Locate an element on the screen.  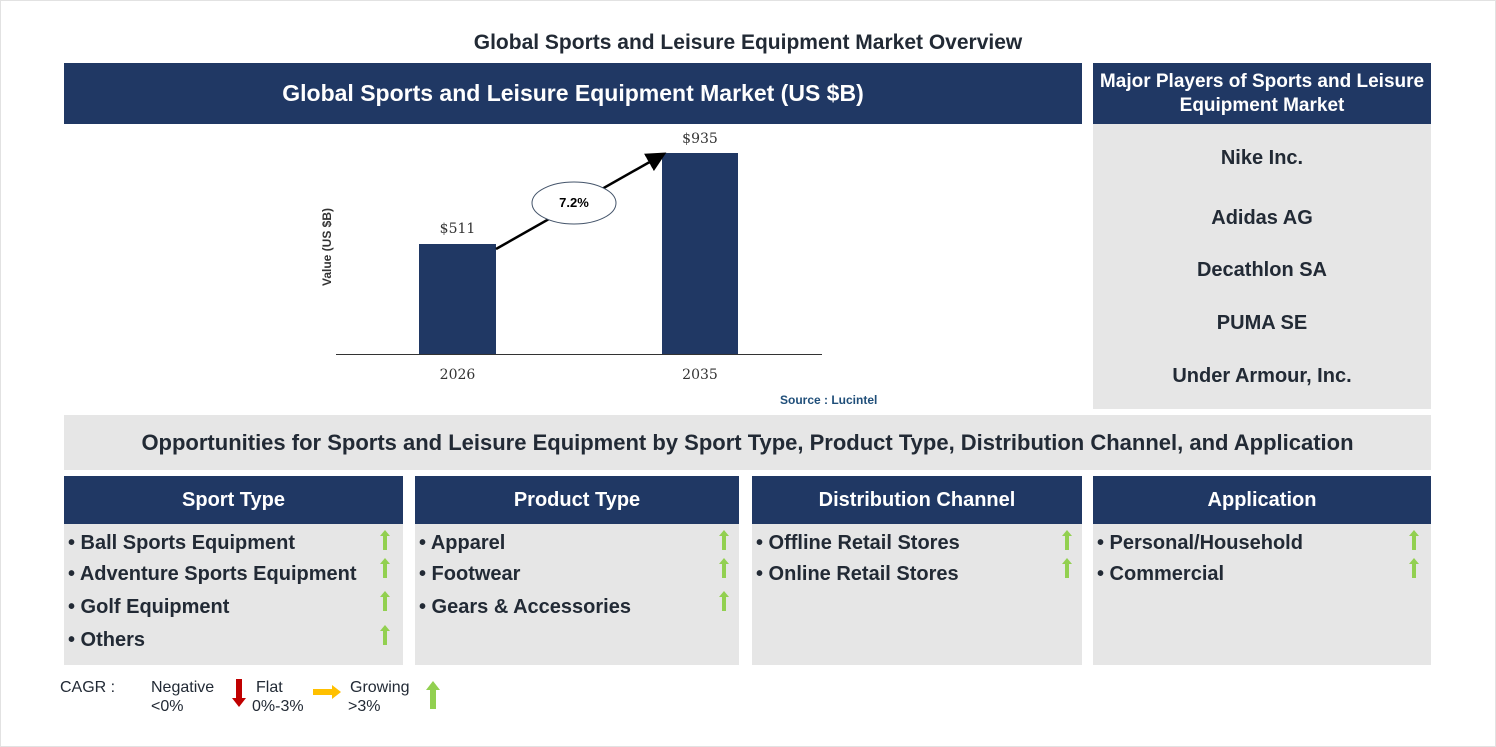
player-item: Decathlon SA is located at coordinates (1262, 270).